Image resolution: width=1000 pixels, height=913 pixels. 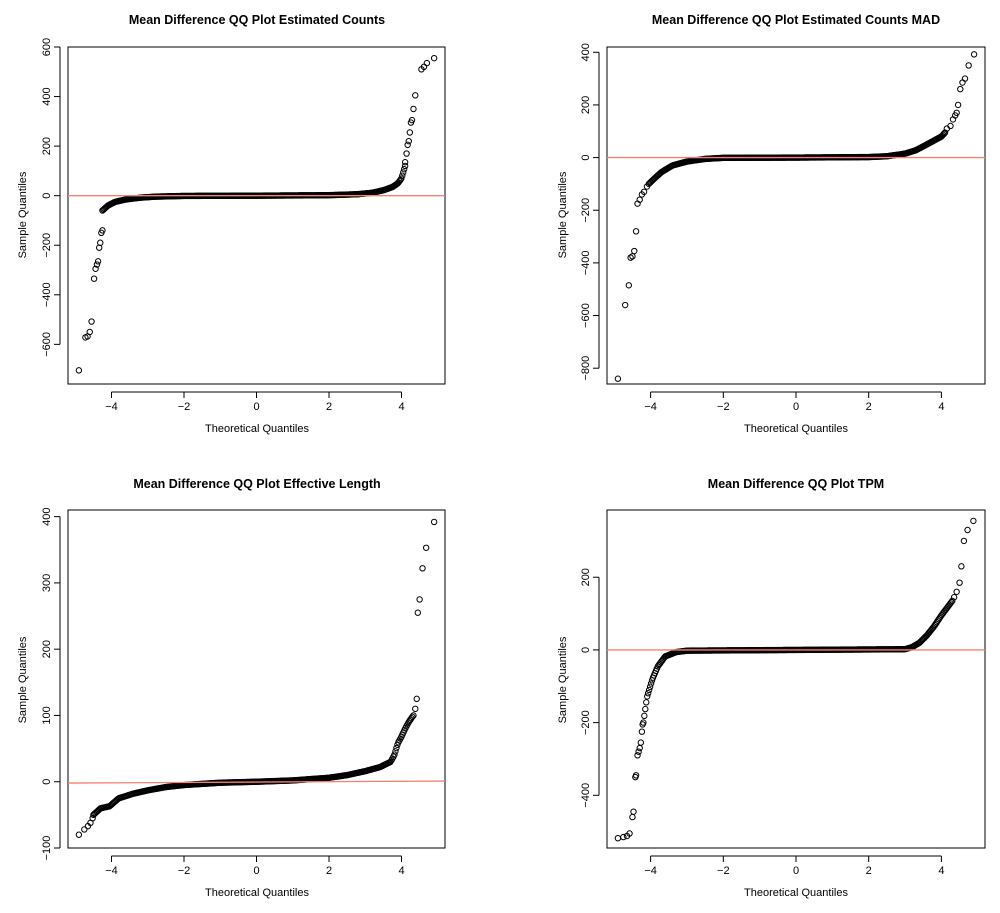 I want to click on plot-frame, so click(x=256, y=215).